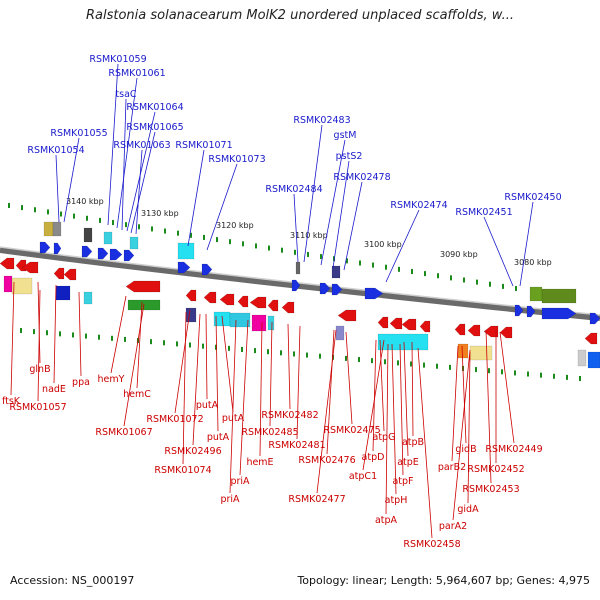  Describe the element at coordinates (402, 481) in the screenshot. I see `reverse-gene-label: atpF` at that location.